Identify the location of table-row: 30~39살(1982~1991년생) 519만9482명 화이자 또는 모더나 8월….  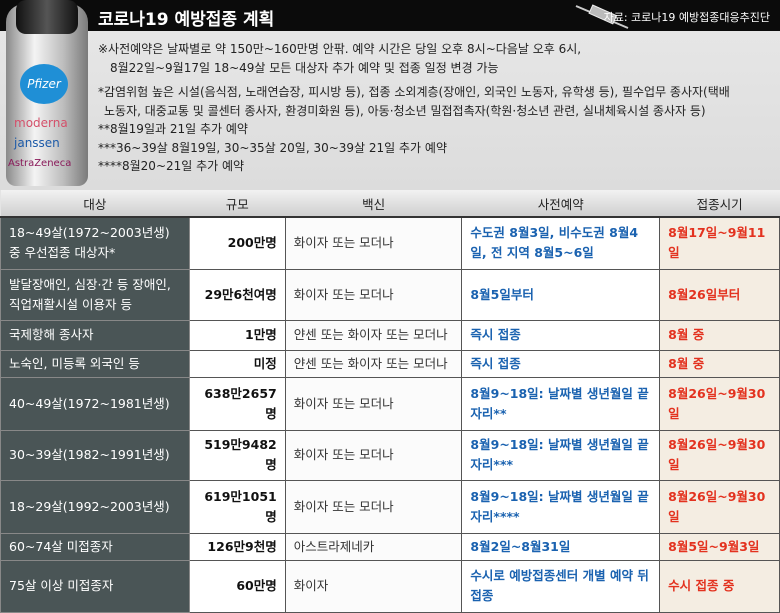
(390, 455).